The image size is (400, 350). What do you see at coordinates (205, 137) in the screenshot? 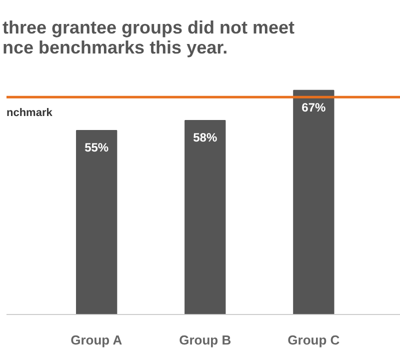
I see `data-label: 58%` at bounding box center [205, 137].